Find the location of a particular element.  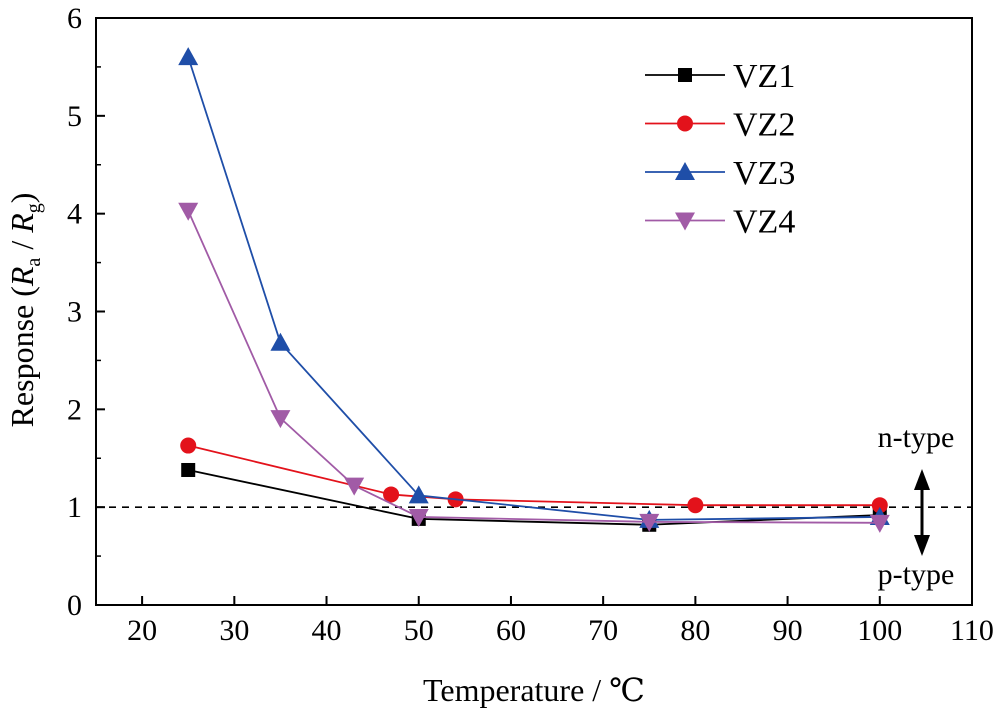

x-tick-label: 50 is located at coordinates (419, 630).